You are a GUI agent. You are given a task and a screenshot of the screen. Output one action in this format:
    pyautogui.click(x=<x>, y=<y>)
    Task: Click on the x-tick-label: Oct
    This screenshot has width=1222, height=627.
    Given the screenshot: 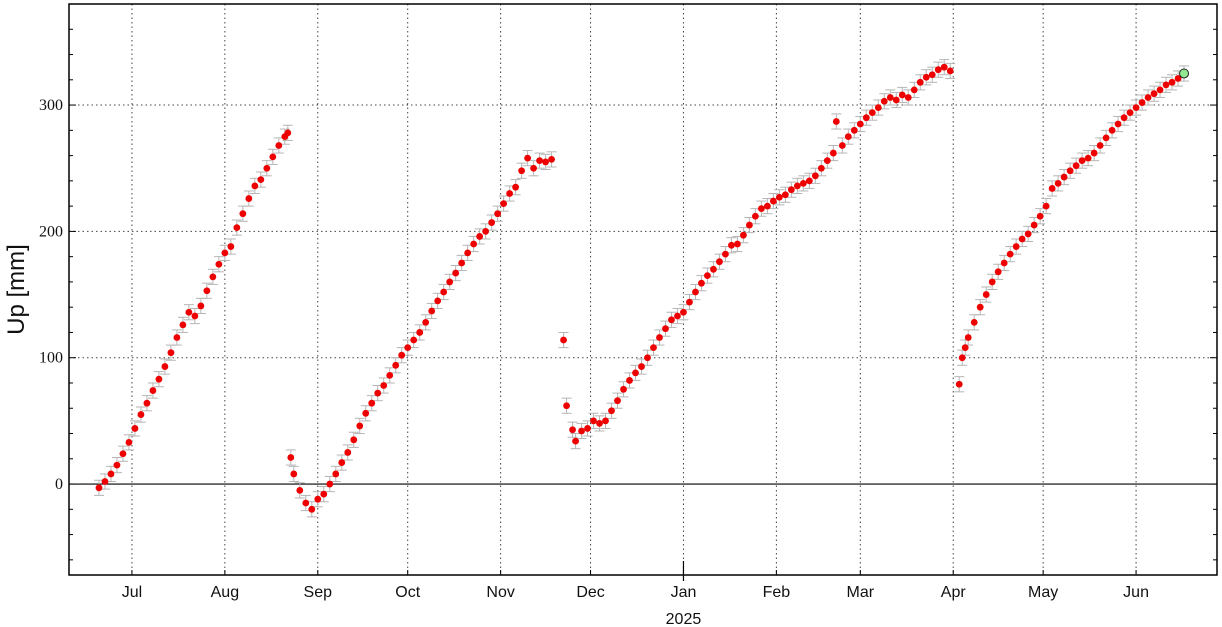 What is the action you would take?
    pyautogui.click(x=407, y=592)
    